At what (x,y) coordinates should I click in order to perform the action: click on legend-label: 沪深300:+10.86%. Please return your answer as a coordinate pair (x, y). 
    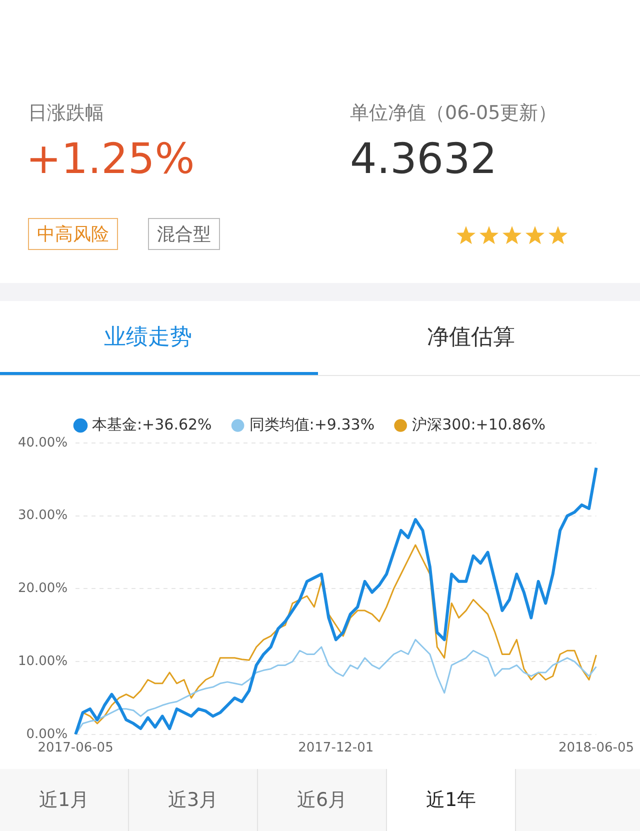
    Looking at the image, I should click on (479, 424).